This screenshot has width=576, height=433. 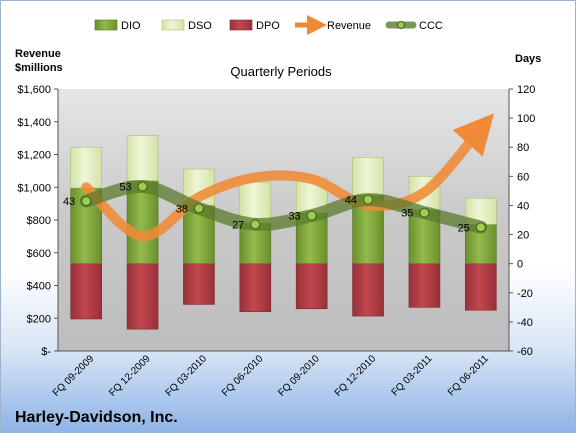 What do you see at coordinates (238, 225) in the screenshot?
I see `ccc-data-label: 27` at bounding box center [238, 225].